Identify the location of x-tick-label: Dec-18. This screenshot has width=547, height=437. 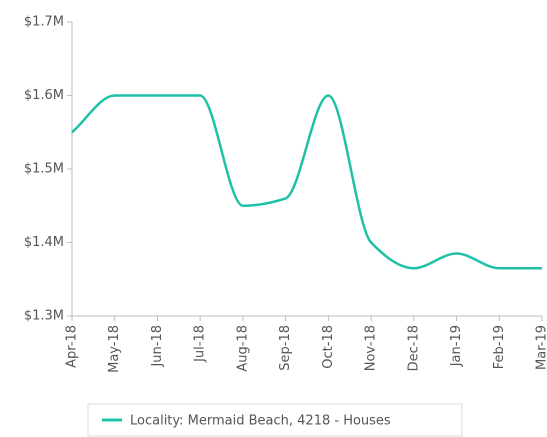
(413, 348).